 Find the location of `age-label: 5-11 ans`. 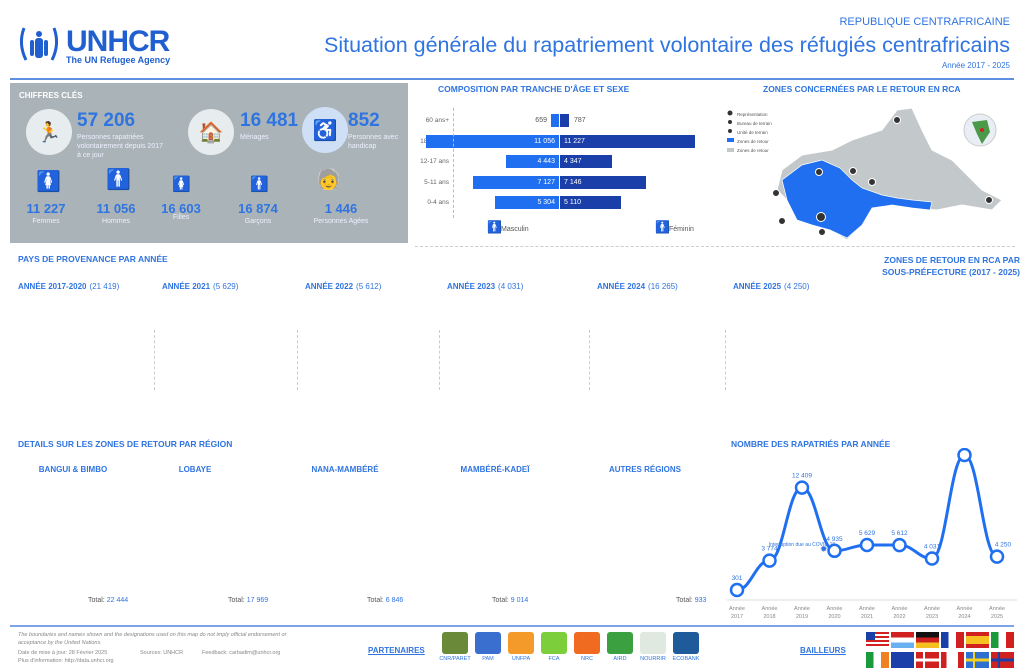

age-label: 5-11 ans is located at coordinates (436, 182).